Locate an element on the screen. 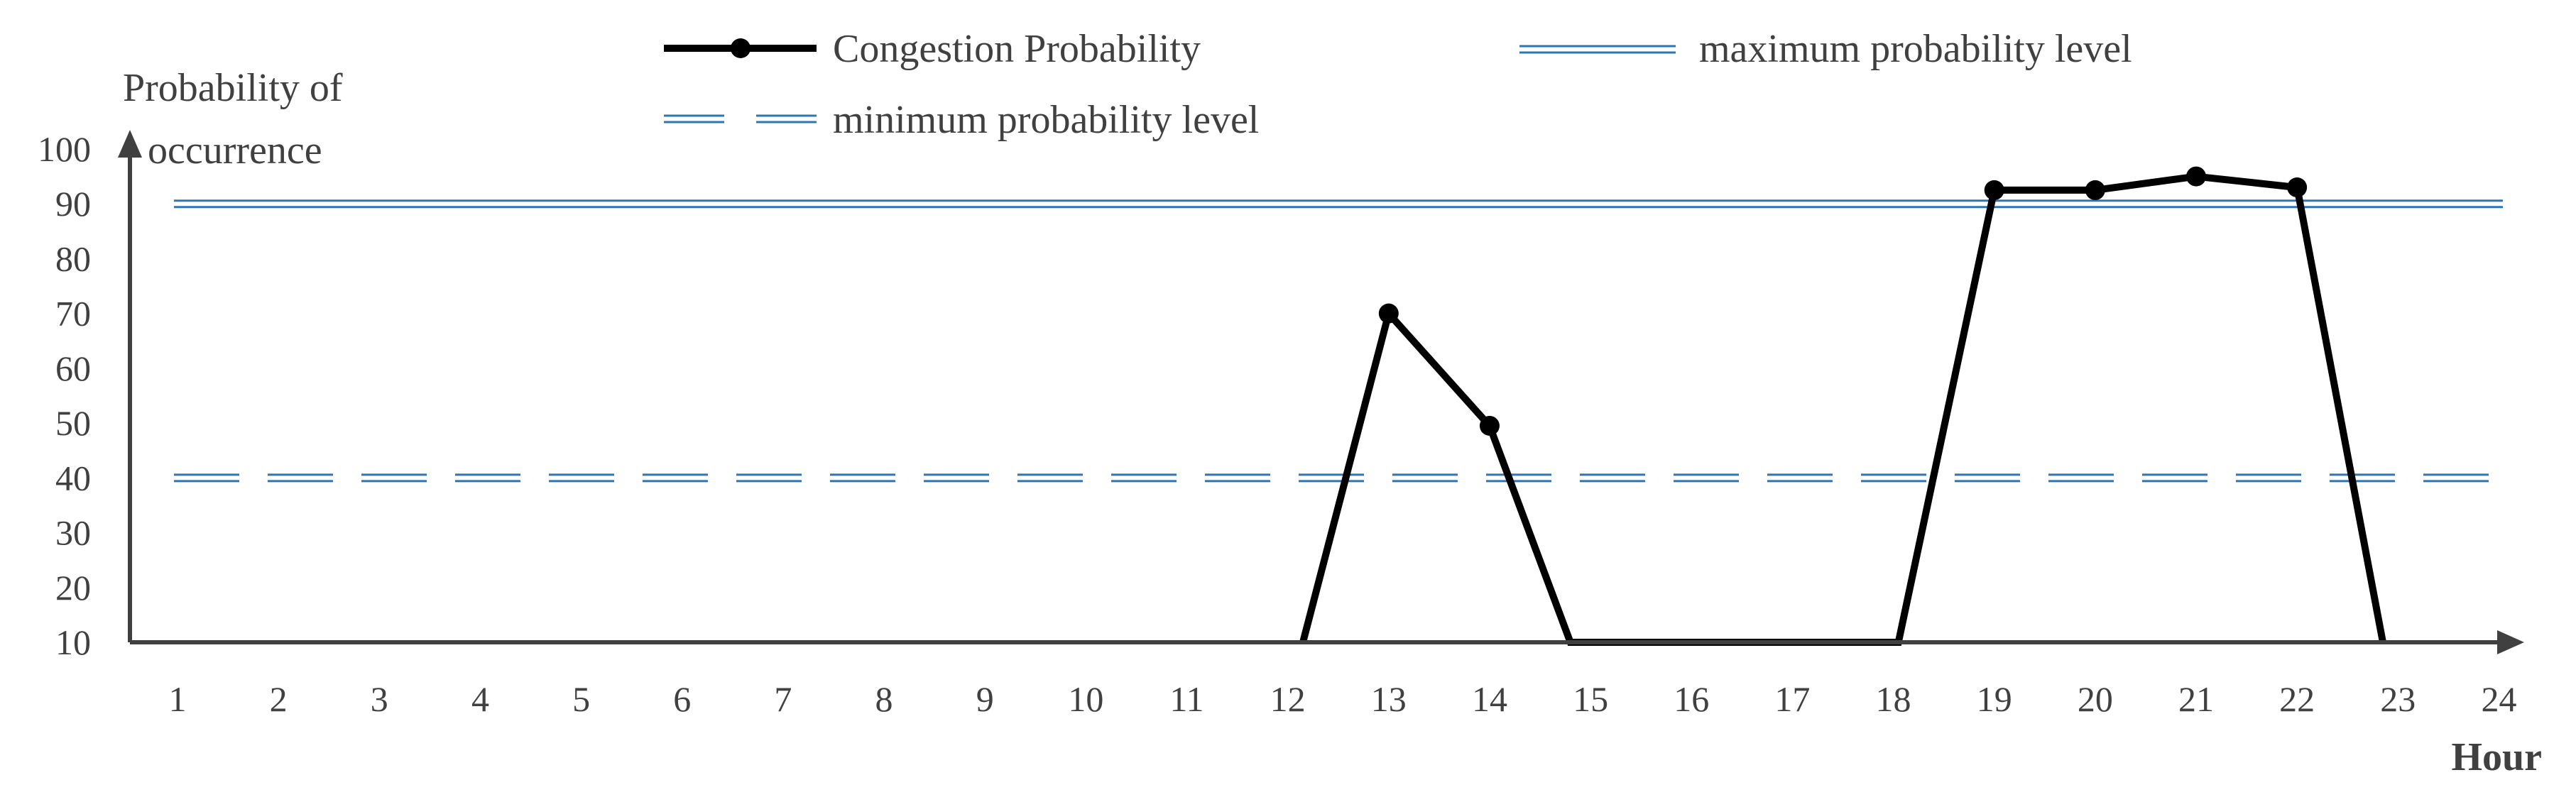 This screenshot has width=2576, height=797. x-tick-label-2: 2 is located at coordinates (279, 699).